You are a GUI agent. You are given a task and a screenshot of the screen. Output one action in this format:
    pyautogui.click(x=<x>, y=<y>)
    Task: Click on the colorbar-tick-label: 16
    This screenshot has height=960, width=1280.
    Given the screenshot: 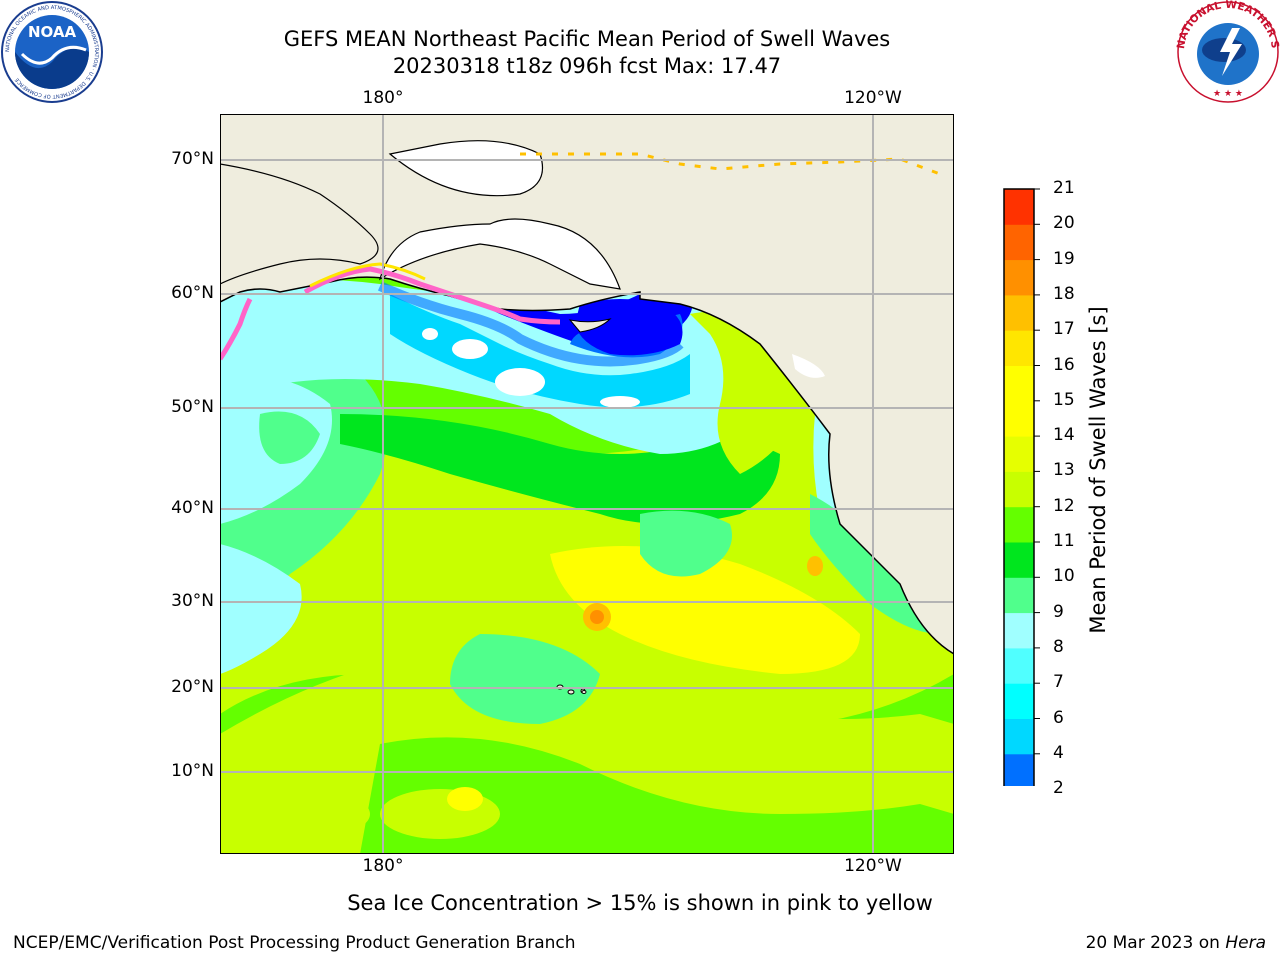 What is the action you would take?
    pyautogui.click(x=1064, y=364)
    